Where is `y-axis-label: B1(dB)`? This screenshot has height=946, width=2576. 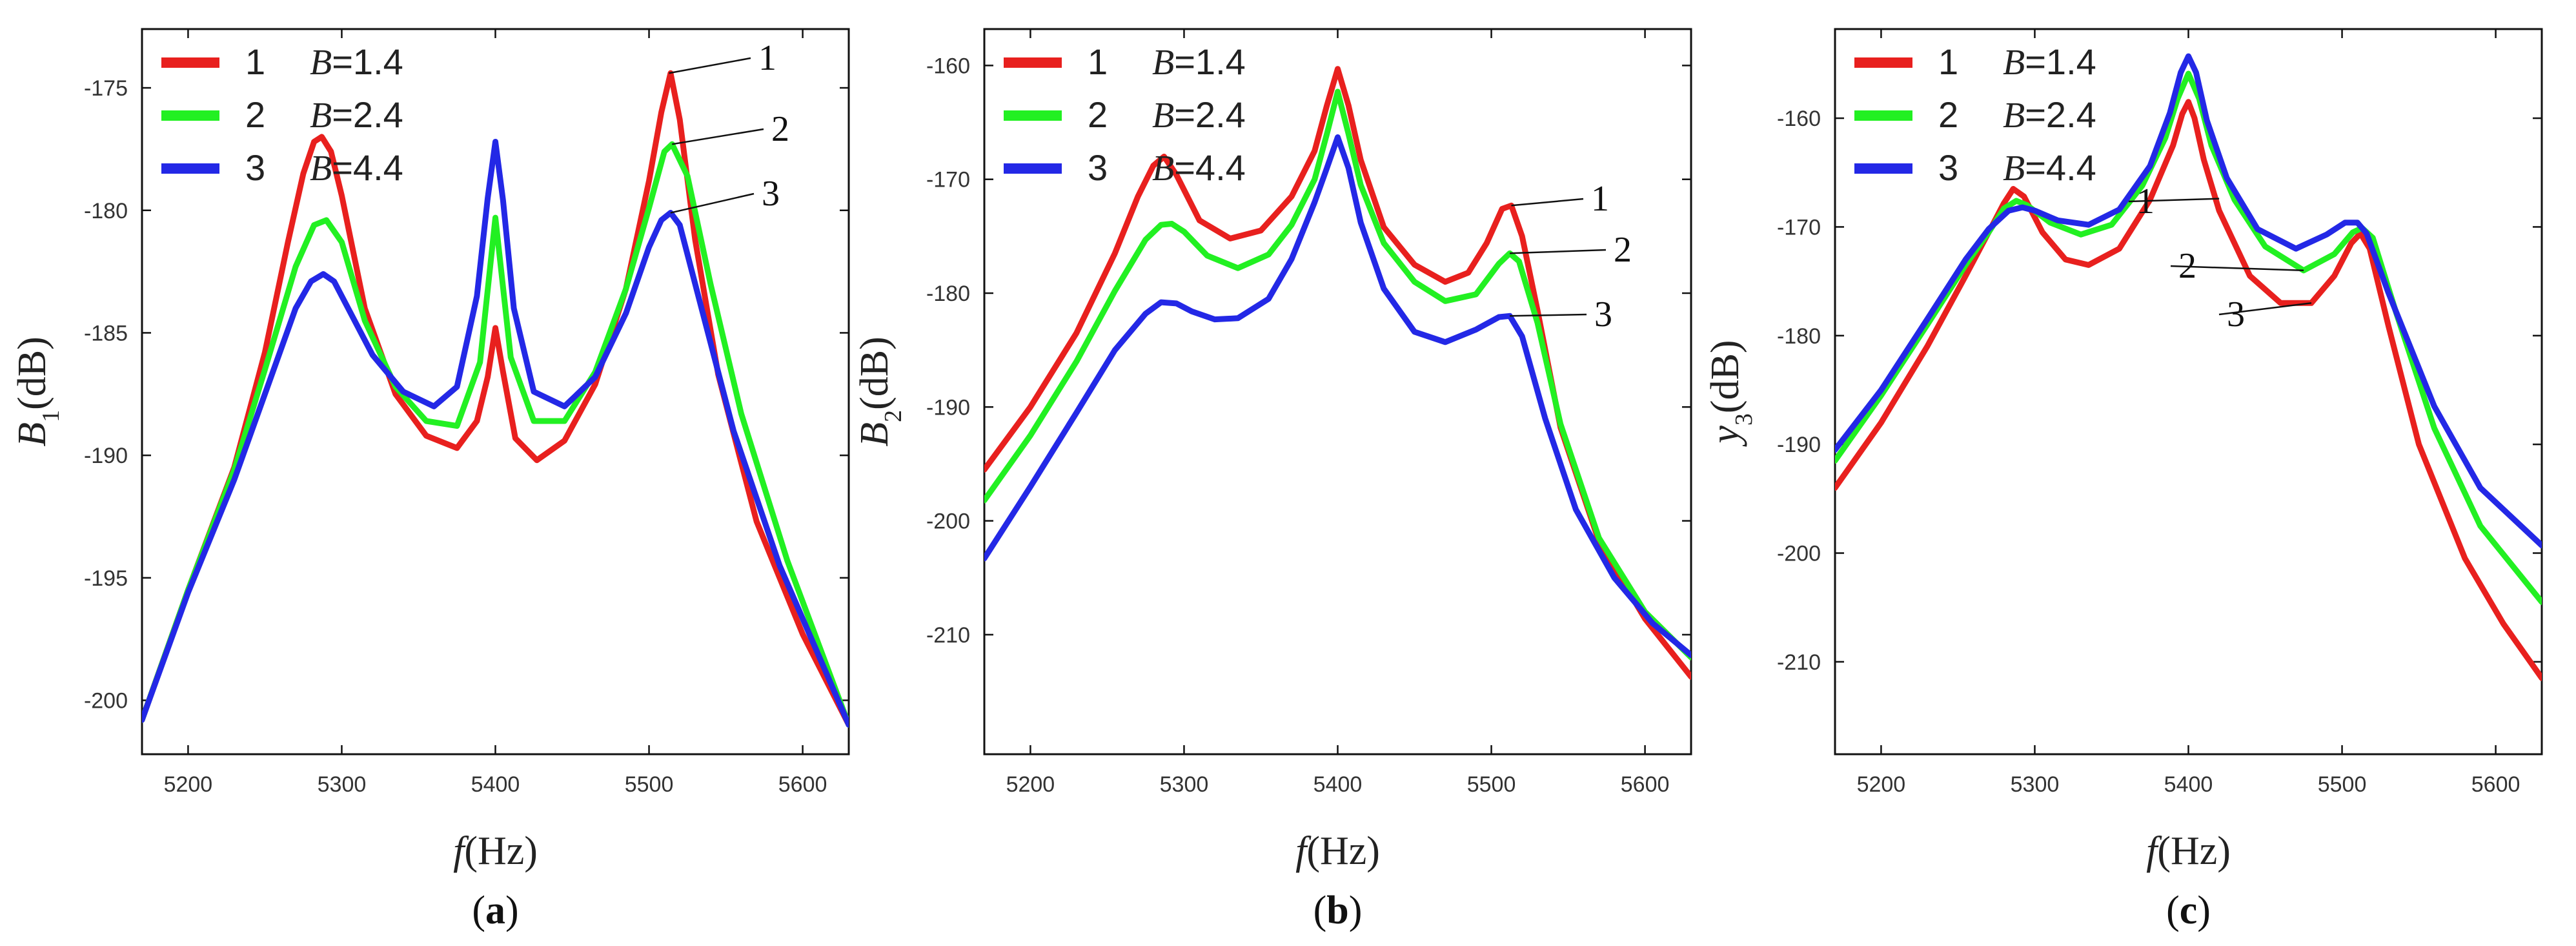
y-axis-label: B1(dB) is located at coordinates (37, 392).